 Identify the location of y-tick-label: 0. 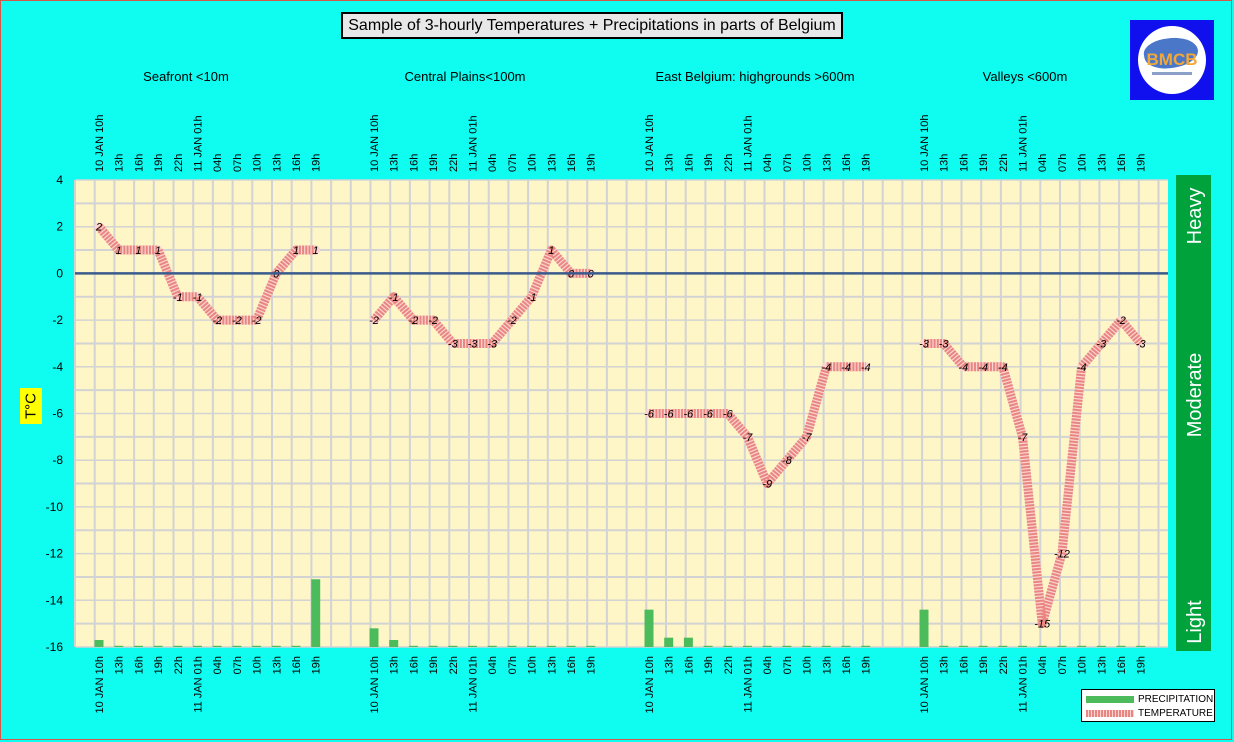
(59, 273).